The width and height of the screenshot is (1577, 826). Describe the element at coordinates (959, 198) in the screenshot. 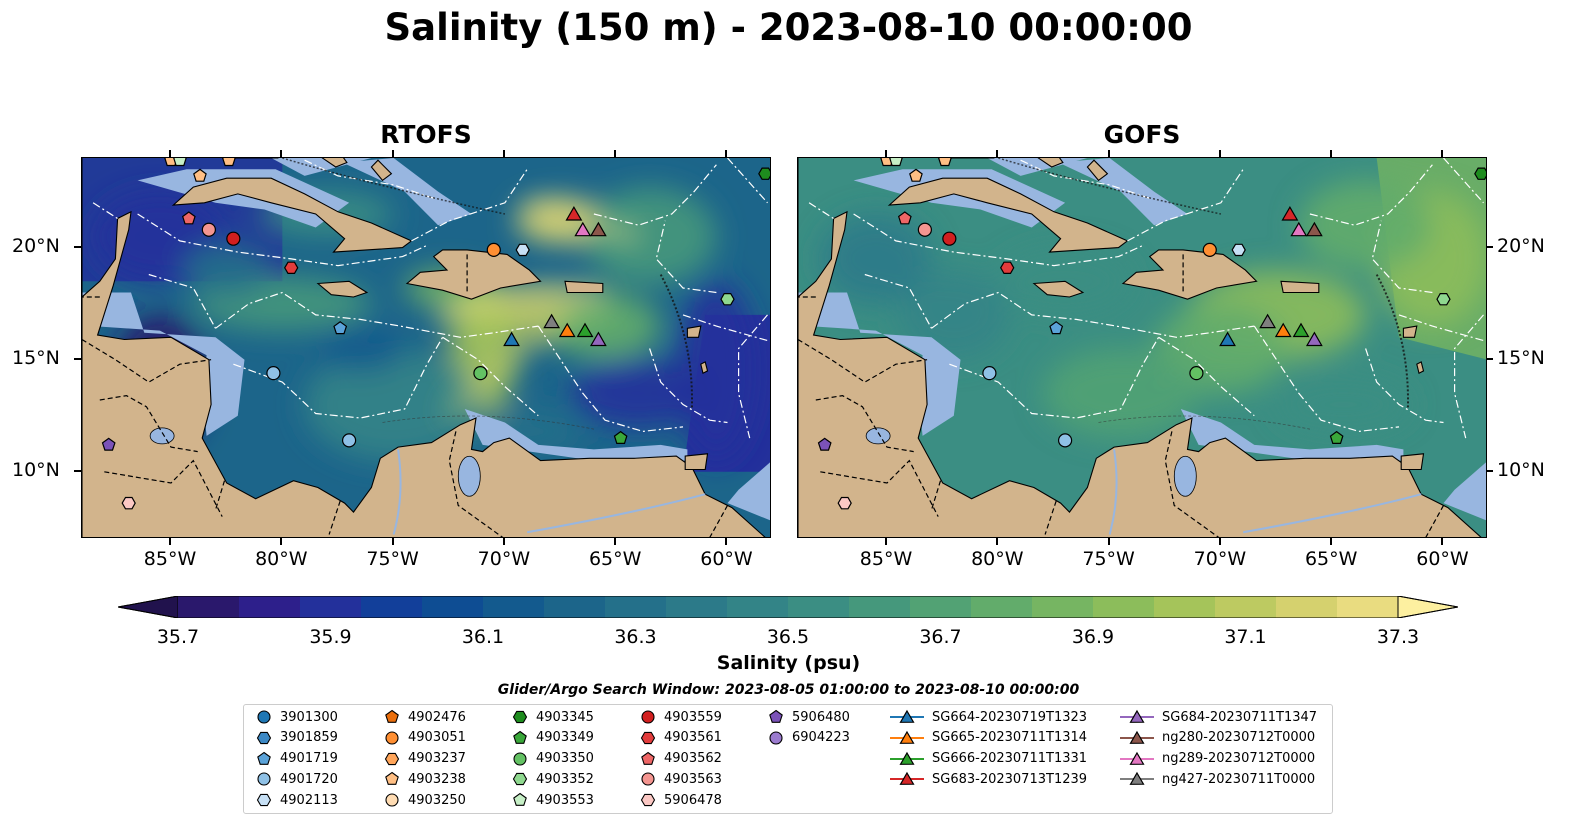

I see `shelf-region` at that location.